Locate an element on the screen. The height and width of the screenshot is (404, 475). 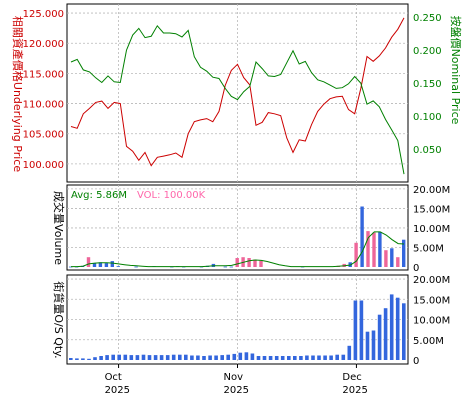
volume-tick-label: 5.00M is located at coordinates (428, 248).